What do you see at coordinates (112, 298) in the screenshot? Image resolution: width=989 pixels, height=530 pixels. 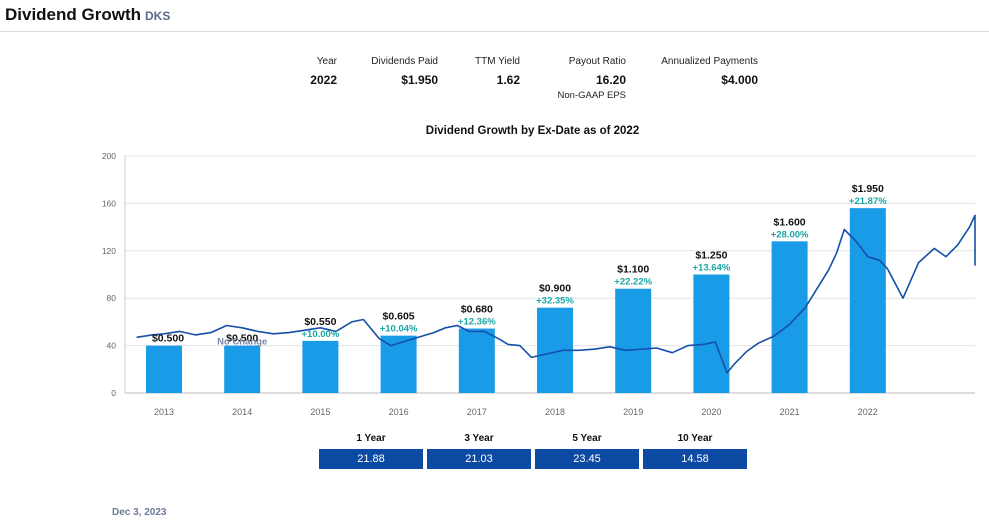 I see `y-tick-label: 80` at bounding box center [112, 298].